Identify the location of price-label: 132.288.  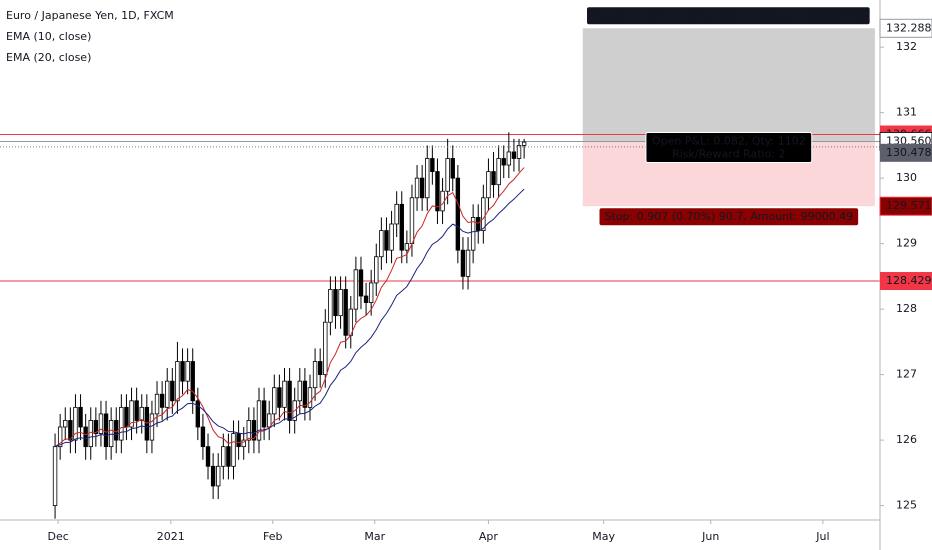
(909, 27).